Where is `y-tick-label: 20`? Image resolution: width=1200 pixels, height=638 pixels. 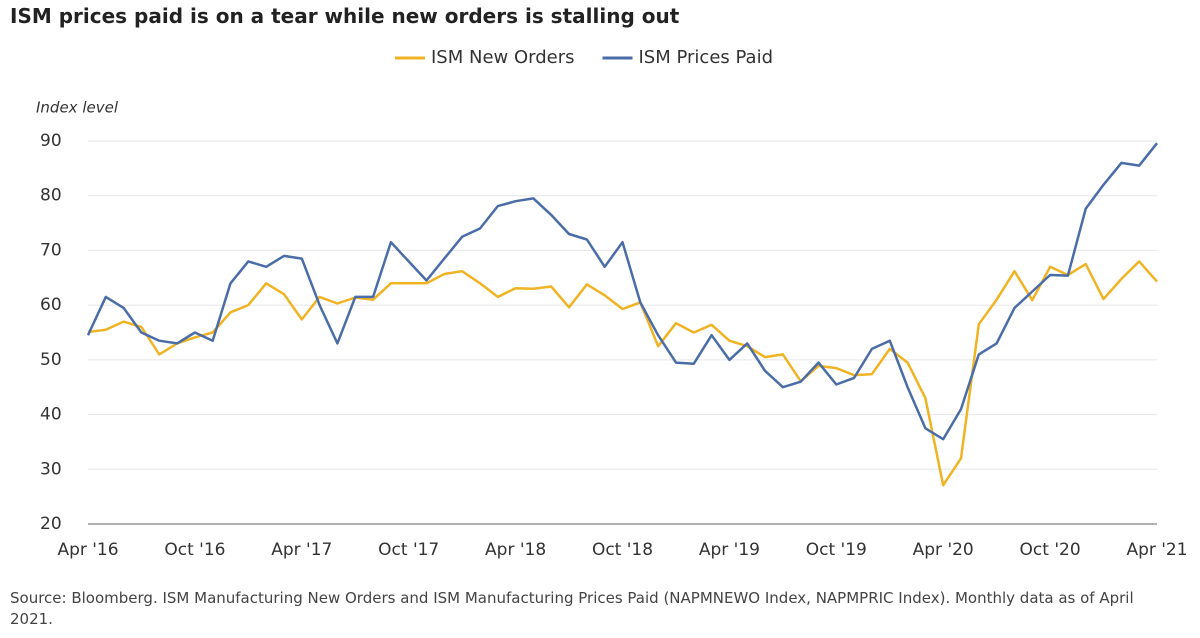 y-tick-label: 20 is located at coordinates (51, 524).